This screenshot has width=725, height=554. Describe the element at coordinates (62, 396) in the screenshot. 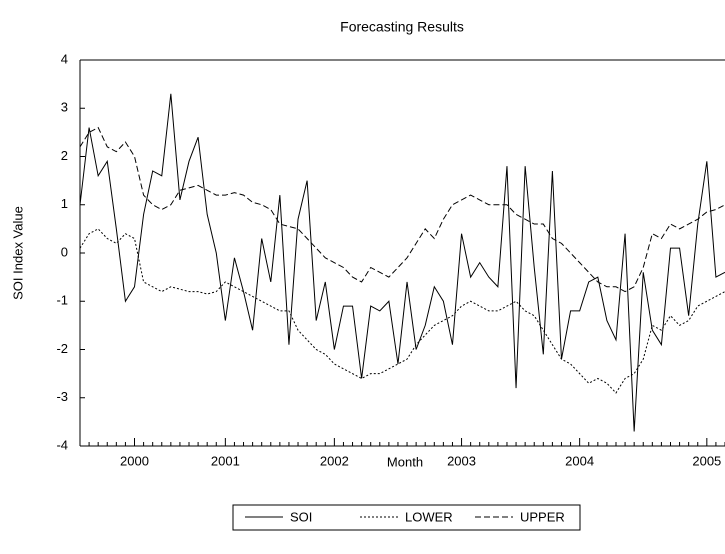

I see `y-tick-label: -3` at that location.